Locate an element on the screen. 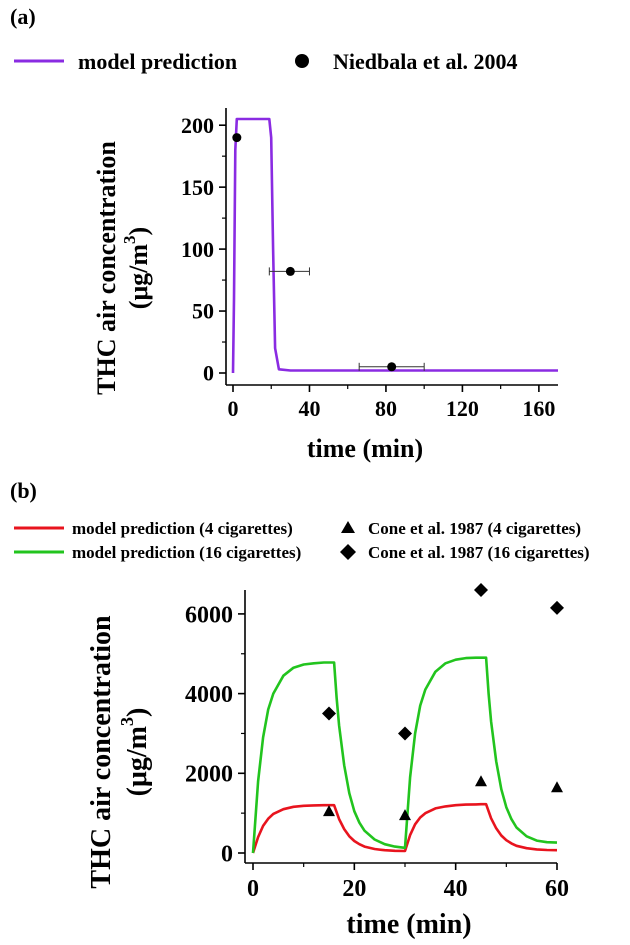 This screenshot has width=630, height=945. x-tick-label: 80 is located at coordinates (386, 408).